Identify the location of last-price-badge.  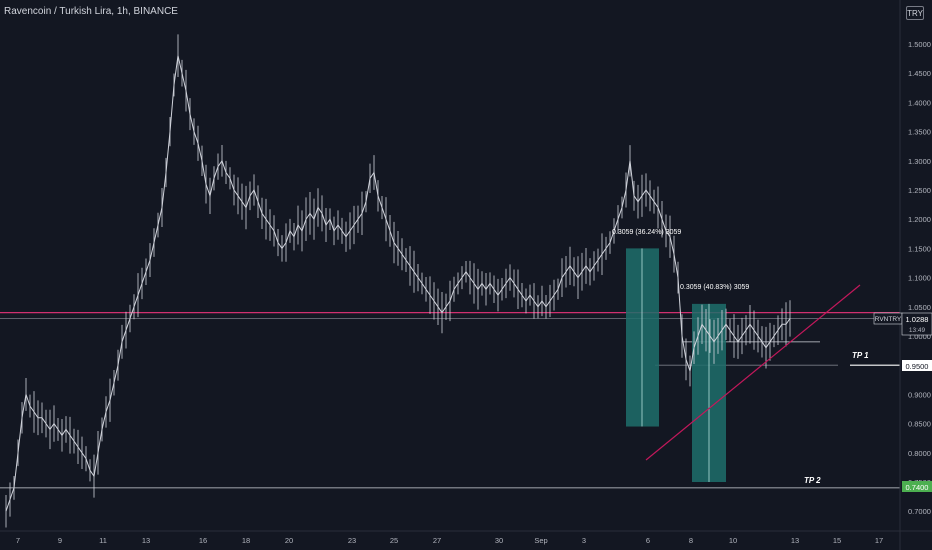
(916, 324).